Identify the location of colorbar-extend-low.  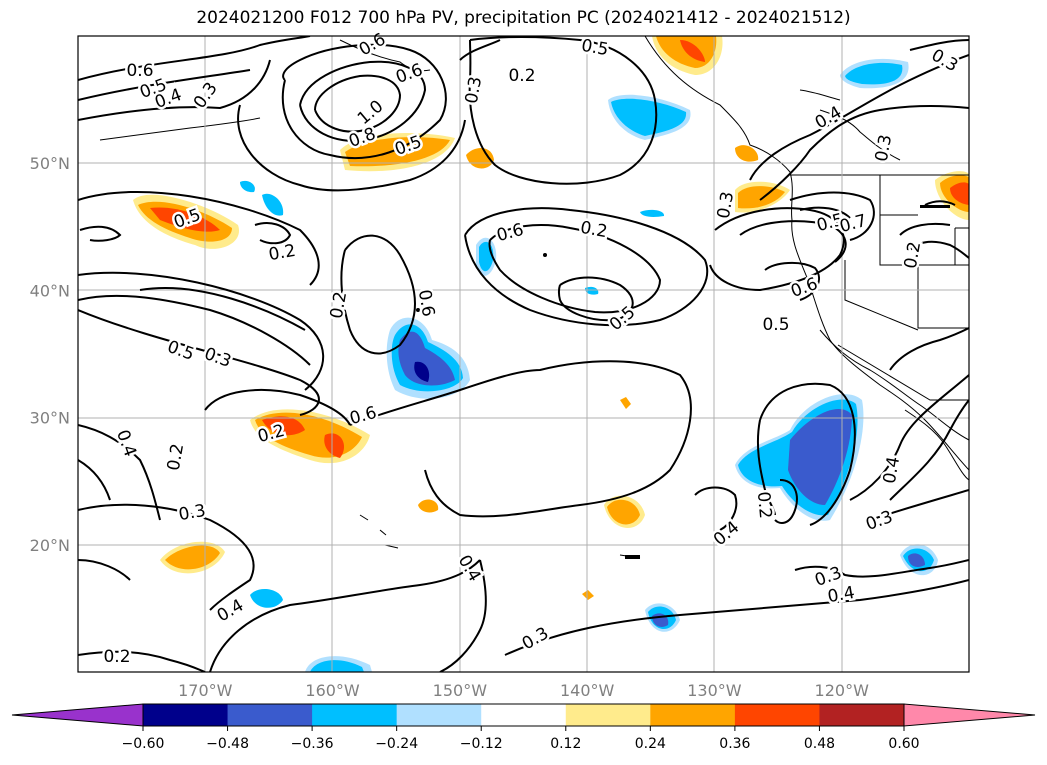
(77, 715).